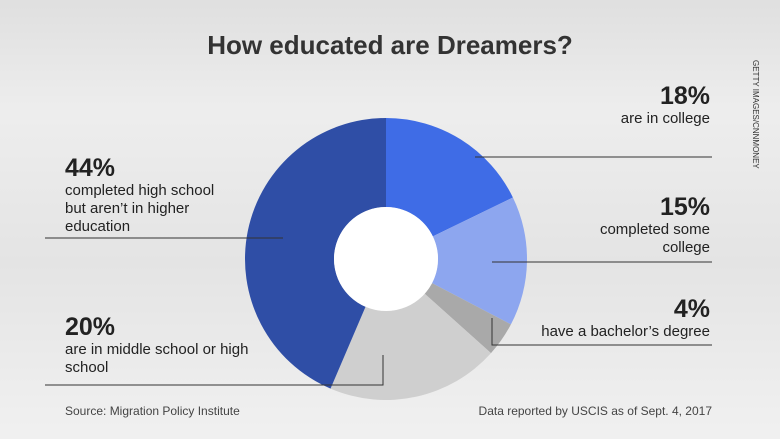 The image size is (780, 439). I want to click on slice-label: 20% are in middle school or high school, so click(160, 345).